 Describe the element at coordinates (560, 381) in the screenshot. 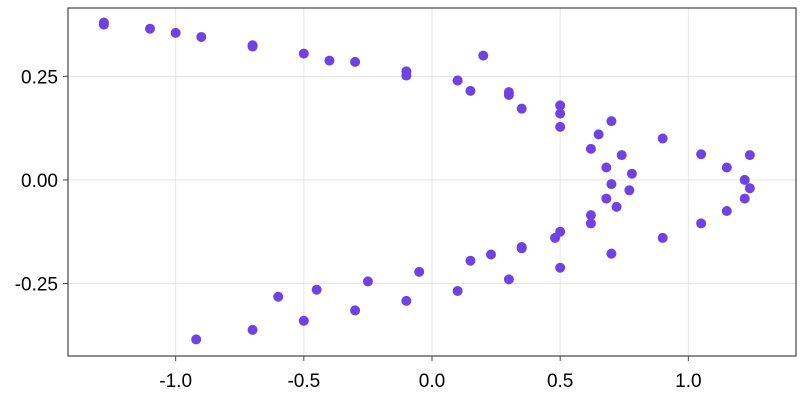

I see `x-tick-label: 0.5` at that location.